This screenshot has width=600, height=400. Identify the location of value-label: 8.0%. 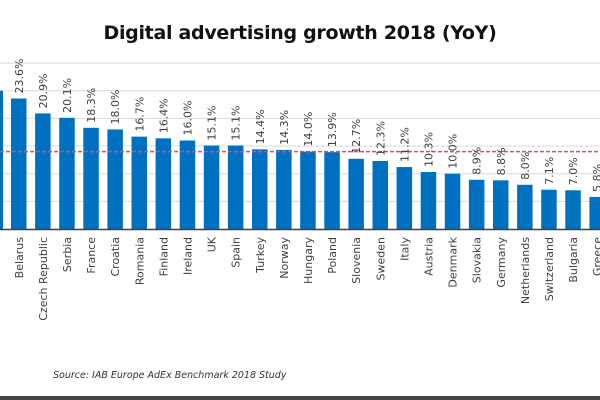
(525, 166).